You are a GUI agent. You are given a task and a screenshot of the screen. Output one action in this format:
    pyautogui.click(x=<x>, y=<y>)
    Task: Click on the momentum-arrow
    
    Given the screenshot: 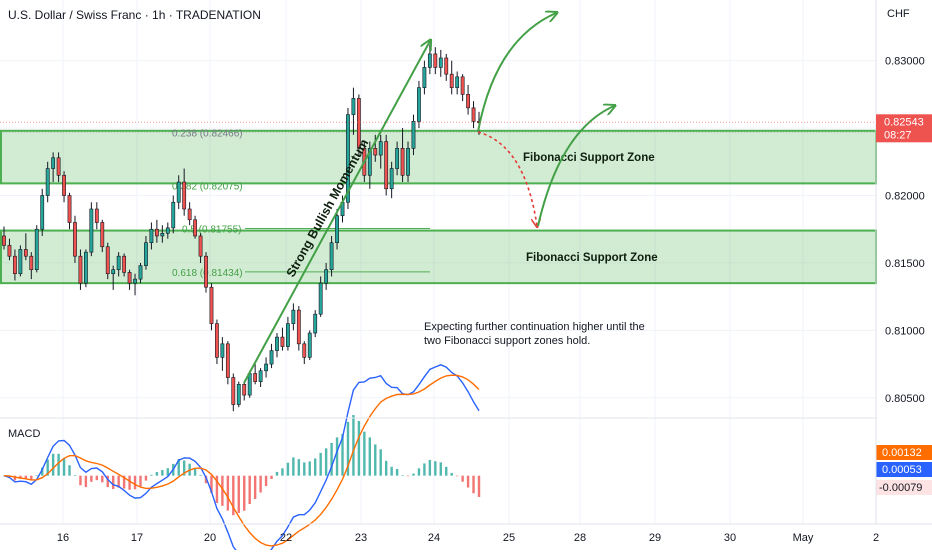 What is the action you would take?
    pyautogui.click(x=336, y=212)
    